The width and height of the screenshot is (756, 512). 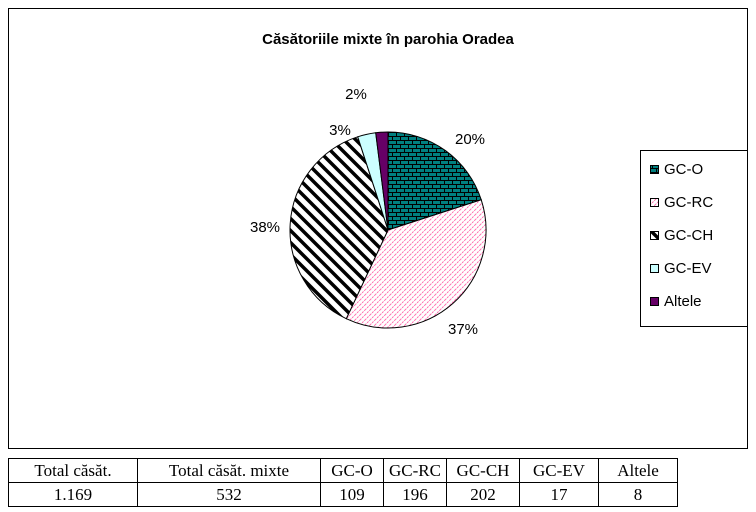 What do you see at coordinates (483, 470) in the screenshot?
I see `table-cell: GC-CH` at bounding box center [483, 470].